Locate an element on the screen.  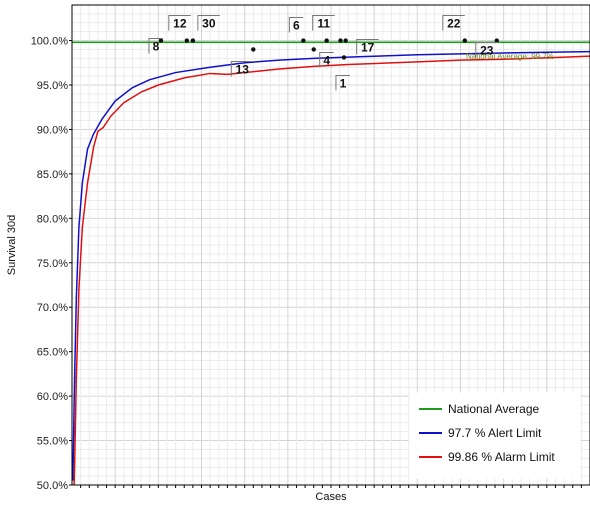
y-tick-label: 70.0% is located at coordinates (52, 308).